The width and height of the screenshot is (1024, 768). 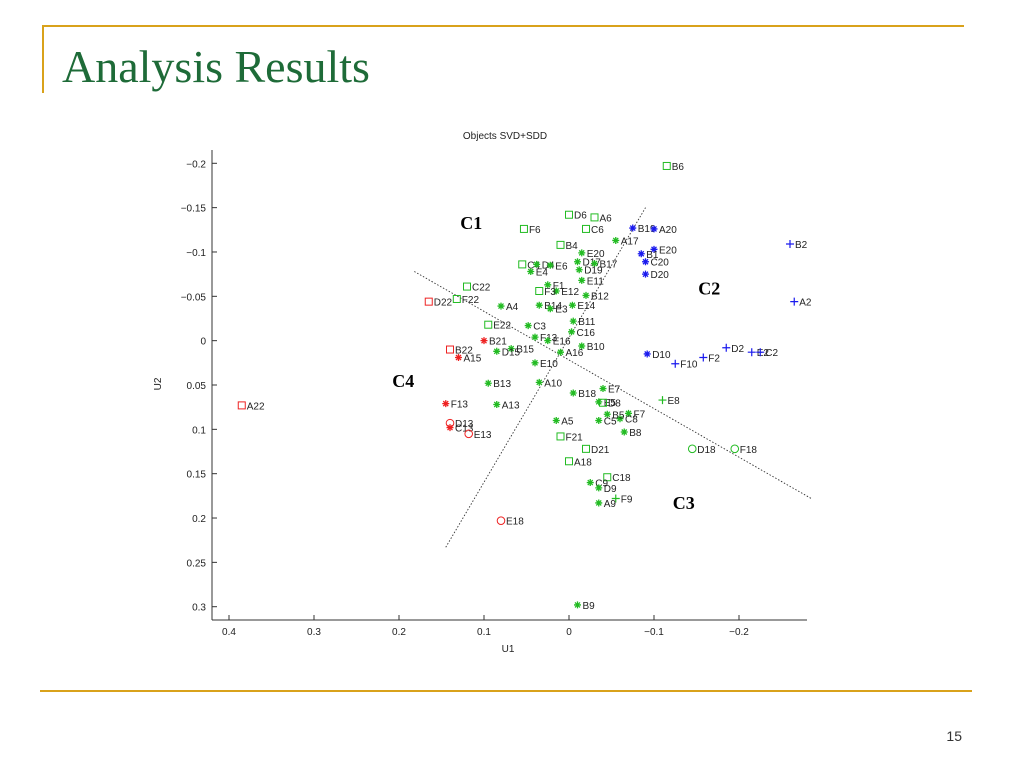 I want to click on data-point-a10: A10, so click(x=548, y=383).